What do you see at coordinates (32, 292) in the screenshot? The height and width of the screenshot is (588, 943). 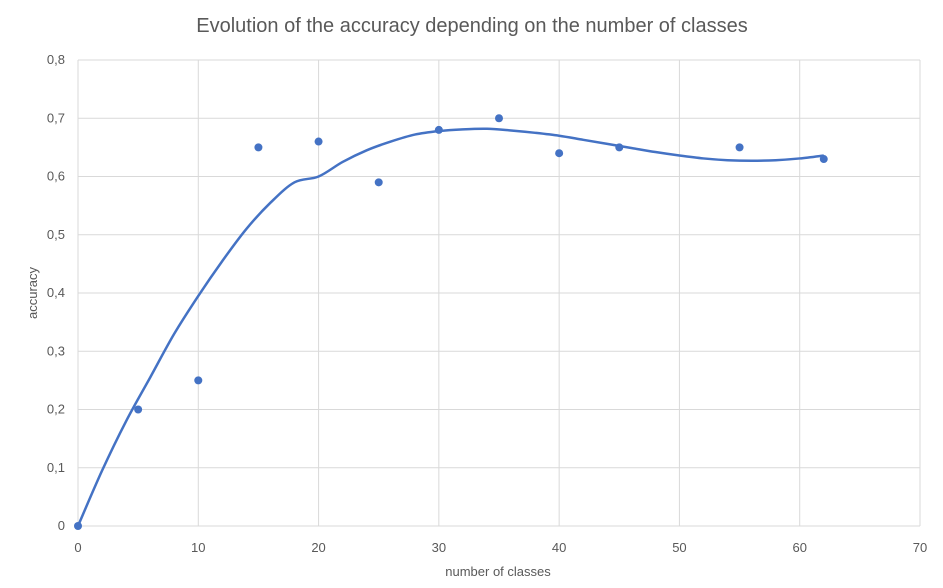 I see `y-axis-title: accuracy` at bounding box center [32, 292].